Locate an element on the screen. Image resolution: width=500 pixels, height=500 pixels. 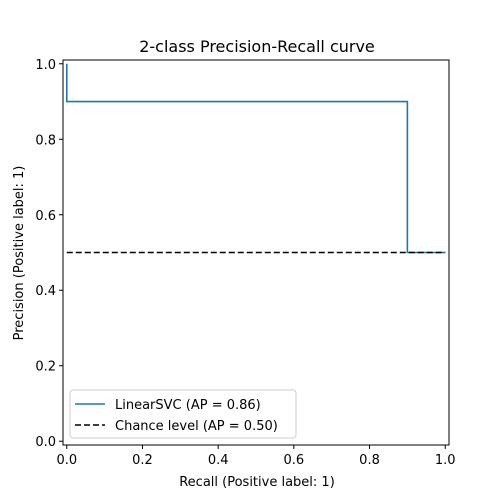
y-tick-label: 0.8 is located at coordinates (45, 140).